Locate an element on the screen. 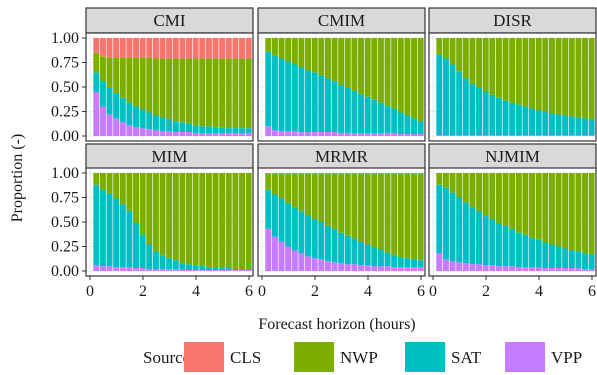 This screenshot has width=597, height=375. y-tick-label: 0.25 is located at coordinates (65, 112).